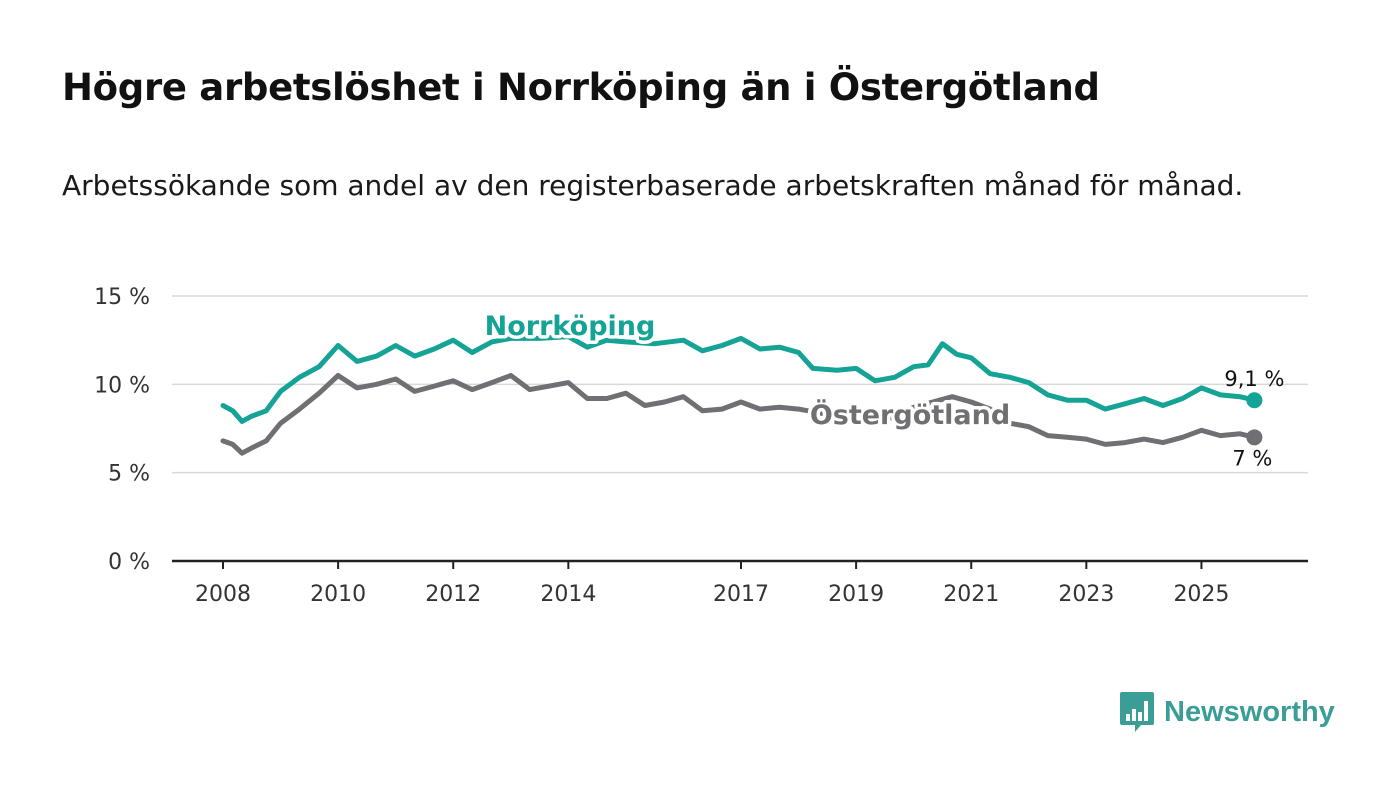 This screenshot has height=794, width=1400. Describe the element at coordinates (1086, 594) in the screenshot. I see `x-tick-label: 2023` at that location.